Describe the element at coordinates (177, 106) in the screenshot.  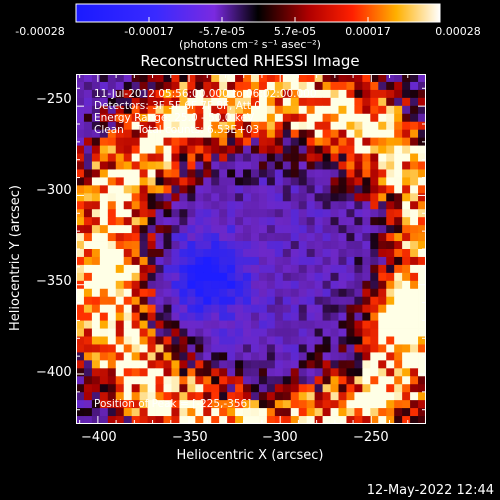
I see `detectors-info: Detectors: 3F 5F 6F 7F 8F, Att 0` at that location.